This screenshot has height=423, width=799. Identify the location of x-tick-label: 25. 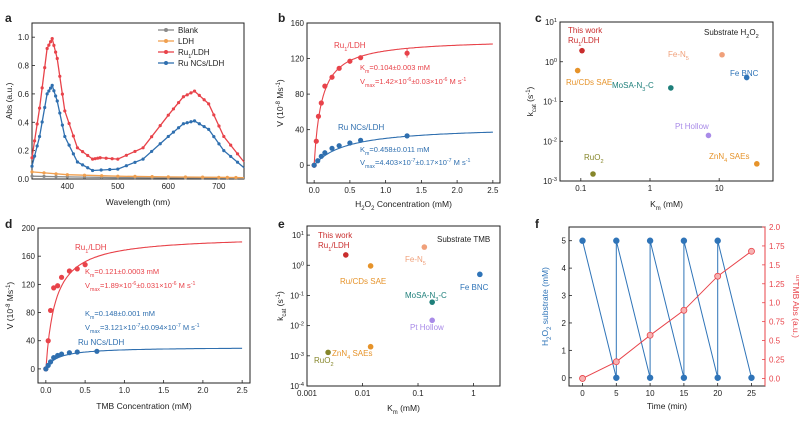
(751, 393).